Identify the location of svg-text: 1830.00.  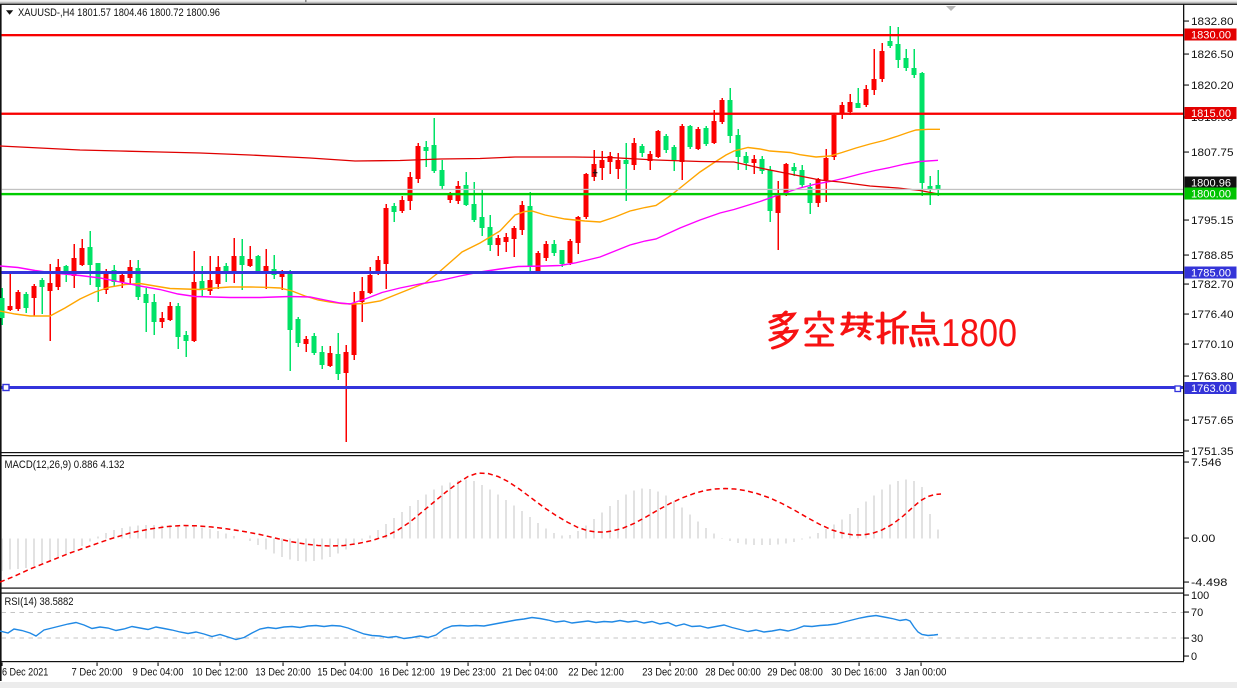
(1211, 36).